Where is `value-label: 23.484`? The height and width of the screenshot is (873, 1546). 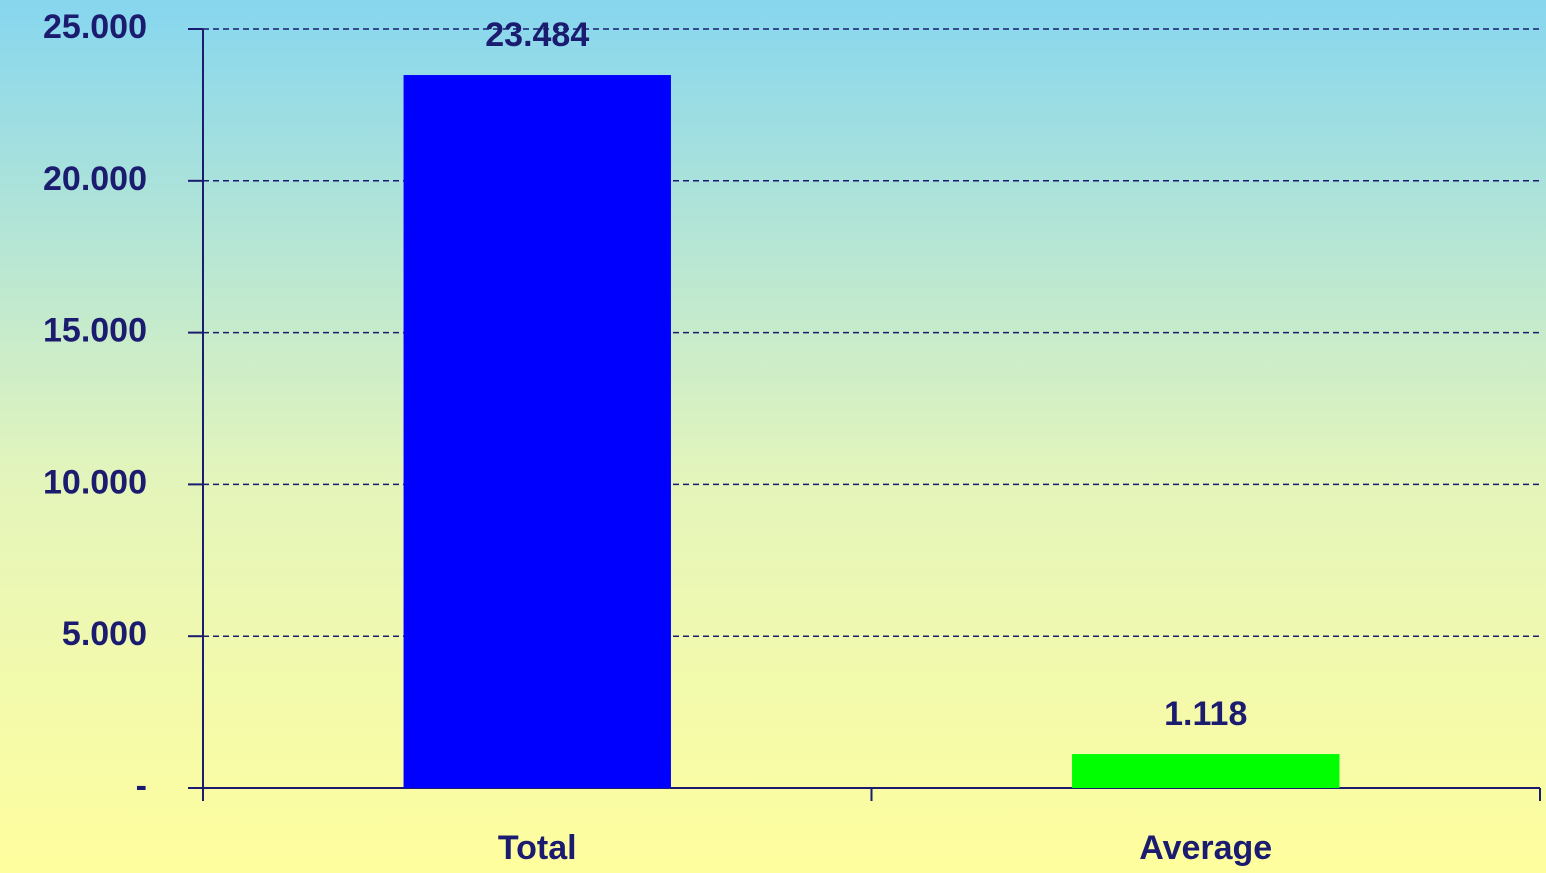 value-label: 23.484 is located at coordinates (537, 35).